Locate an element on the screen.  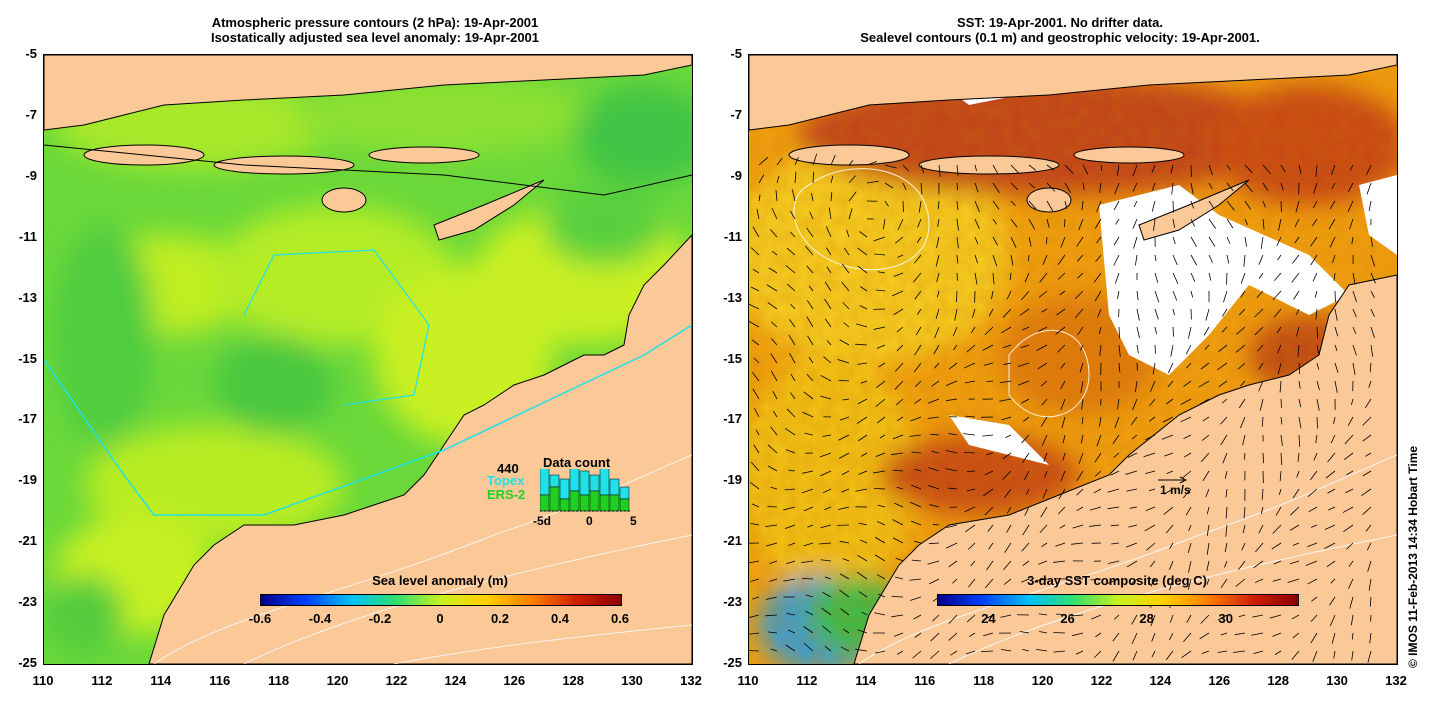
colorbar-tick: -0.2 is located at coordinates (380, 618).